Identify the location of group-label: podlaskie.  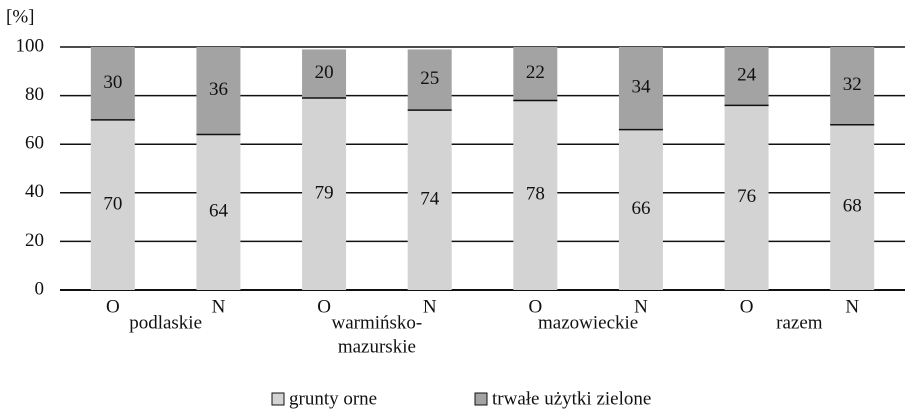
(165, 322).